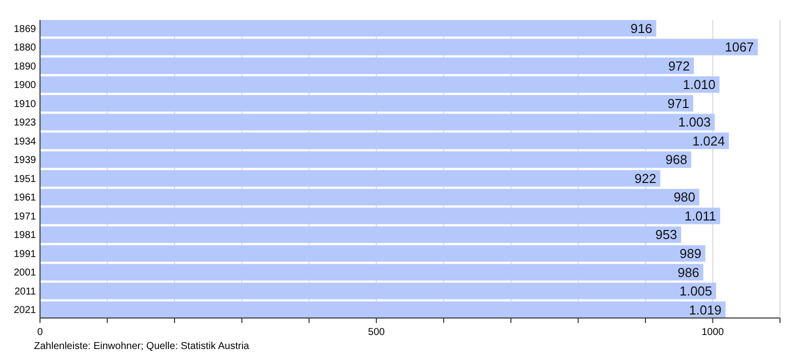 This screenshot has height=360, width=800. I want to click on x-tick-label: 0, so click(40, 332).